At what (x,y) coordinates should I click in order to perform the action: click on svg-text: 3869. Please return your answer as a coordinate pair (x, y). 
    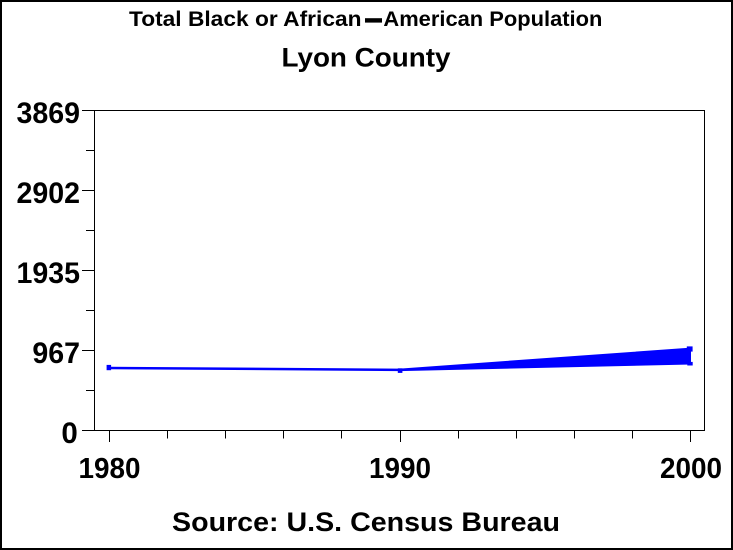
    Looking at the image, I should click on (49, 113).